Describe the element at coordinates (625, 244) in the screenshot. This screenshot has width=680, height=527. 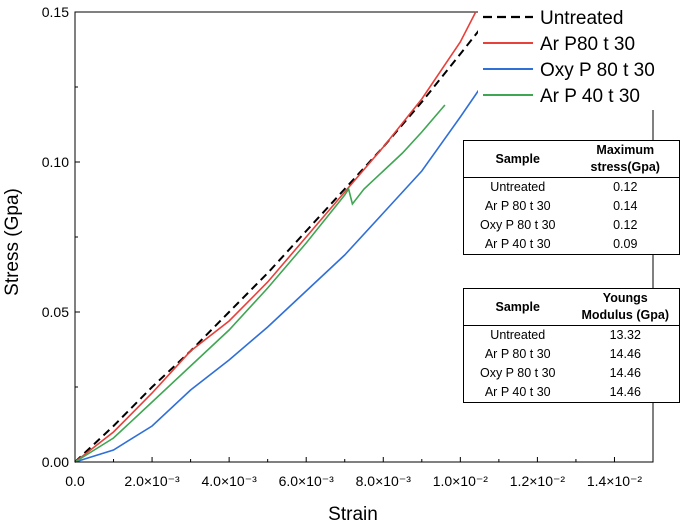
I see `value-cell: 0.09` at that location.